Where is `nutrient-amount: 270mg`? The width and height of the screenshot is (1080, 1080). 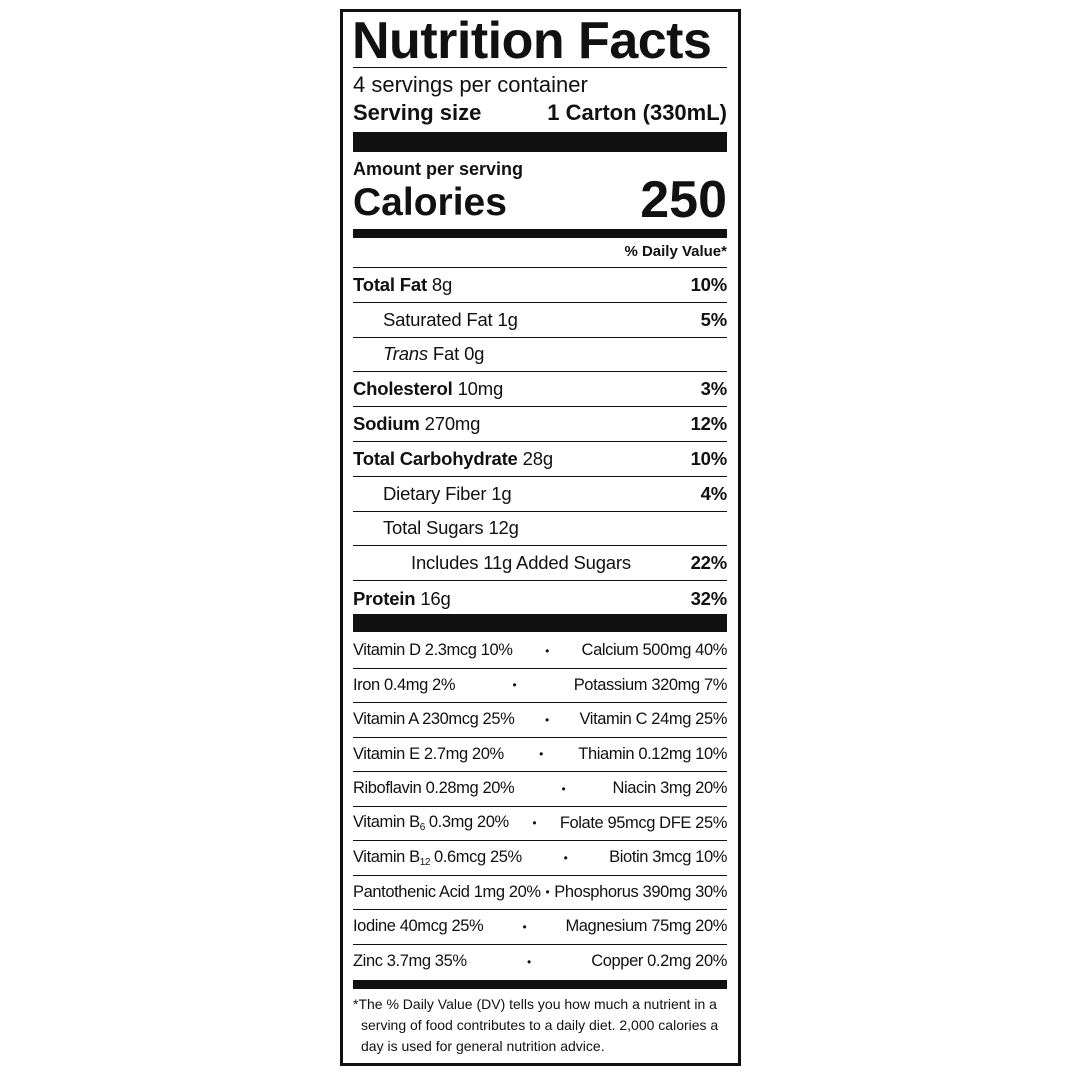 nutrient-amount: 270mg is located at coordinates (452, 424).